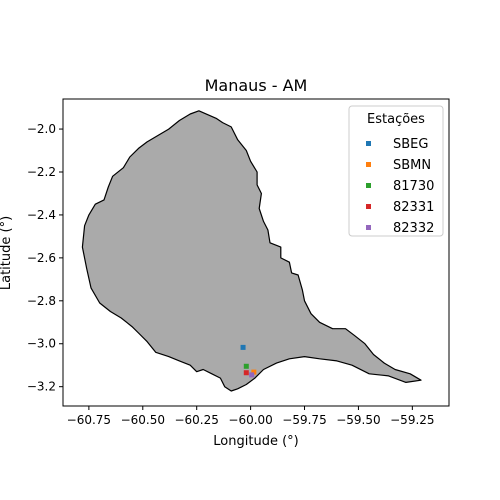 This screenshot has width=500, height=500. Describe the element at coordinates (410, 144) in the screenshot. I see `legend-entry-SBEG: SBEG` at that location.